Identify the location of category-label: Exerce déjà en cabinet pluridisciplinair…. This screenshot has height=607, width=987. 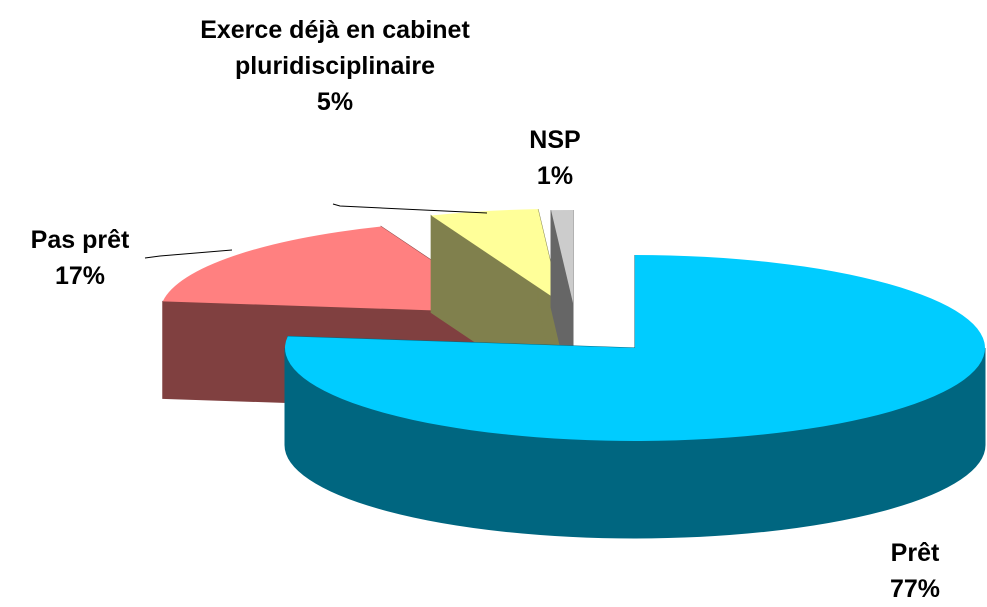
(335, 48).